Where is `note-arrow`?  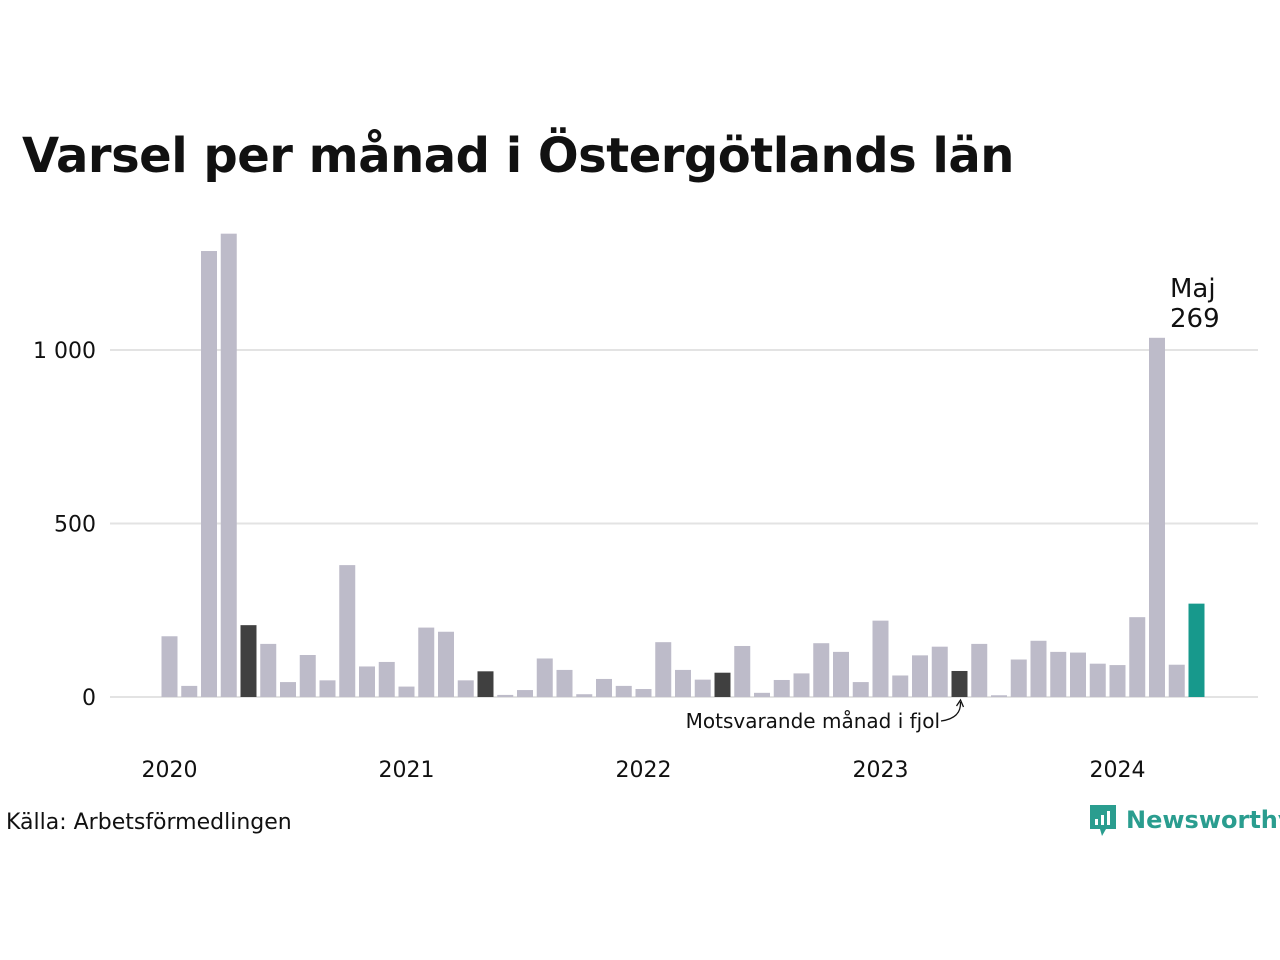
note-arrow is located at coordinates (951, 711).